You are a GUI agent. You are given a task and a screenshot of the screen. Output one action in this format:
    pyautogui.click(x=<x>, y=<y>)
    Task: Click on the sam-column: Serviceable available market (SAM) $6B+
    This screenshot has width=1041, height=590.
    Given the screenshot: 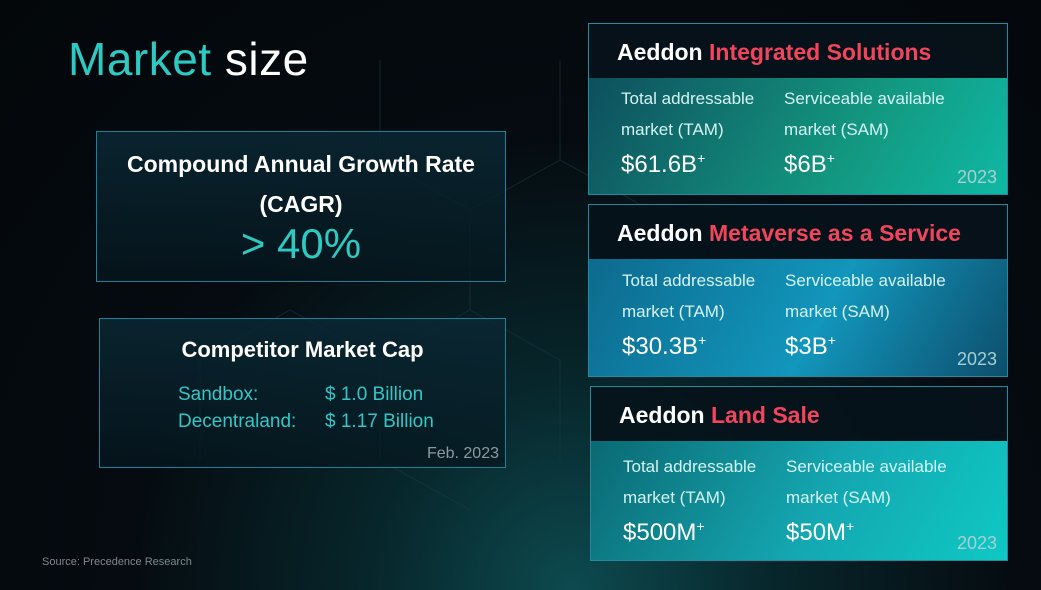 What is the action you would take?
    pyautogui.click(x=879, y=131)
    